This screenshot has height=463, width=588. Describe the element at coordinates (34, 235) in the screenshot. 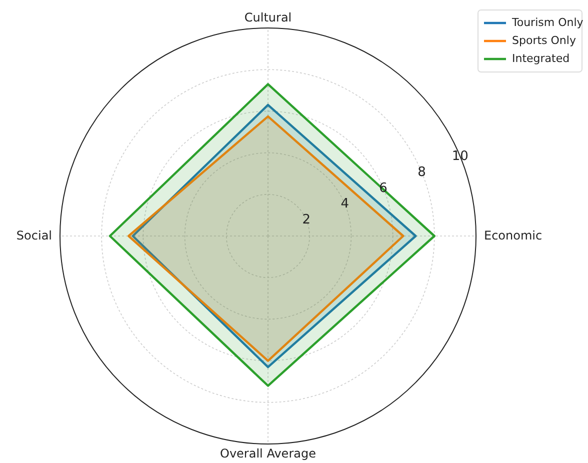

I see `spoke-label: Social` at that location.